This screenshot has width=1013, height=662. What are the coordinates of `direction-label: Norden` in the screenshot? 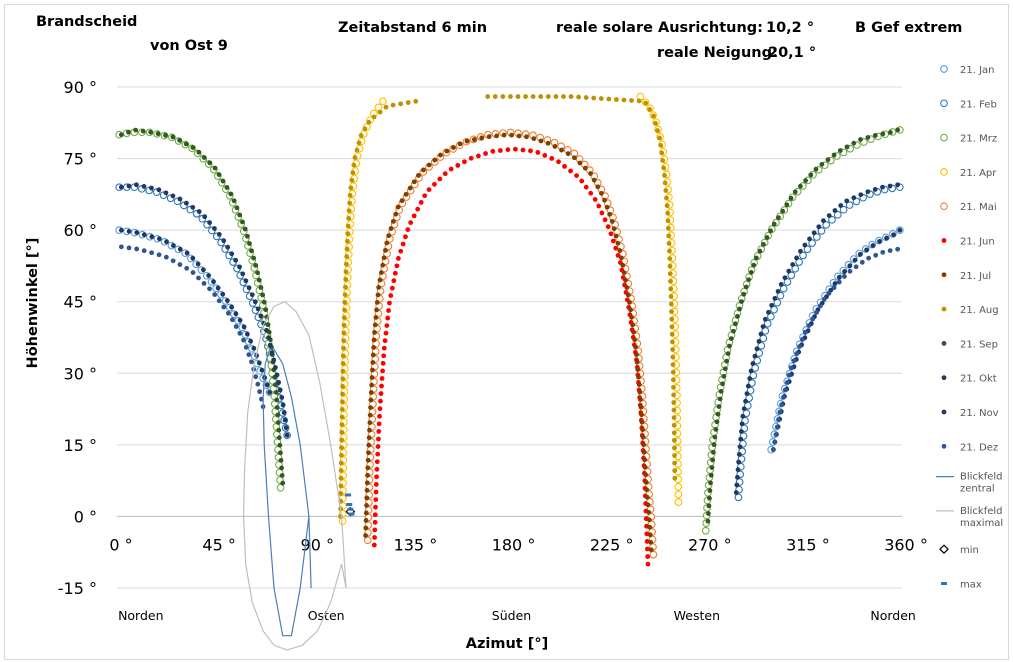 It's located at (140, 615).